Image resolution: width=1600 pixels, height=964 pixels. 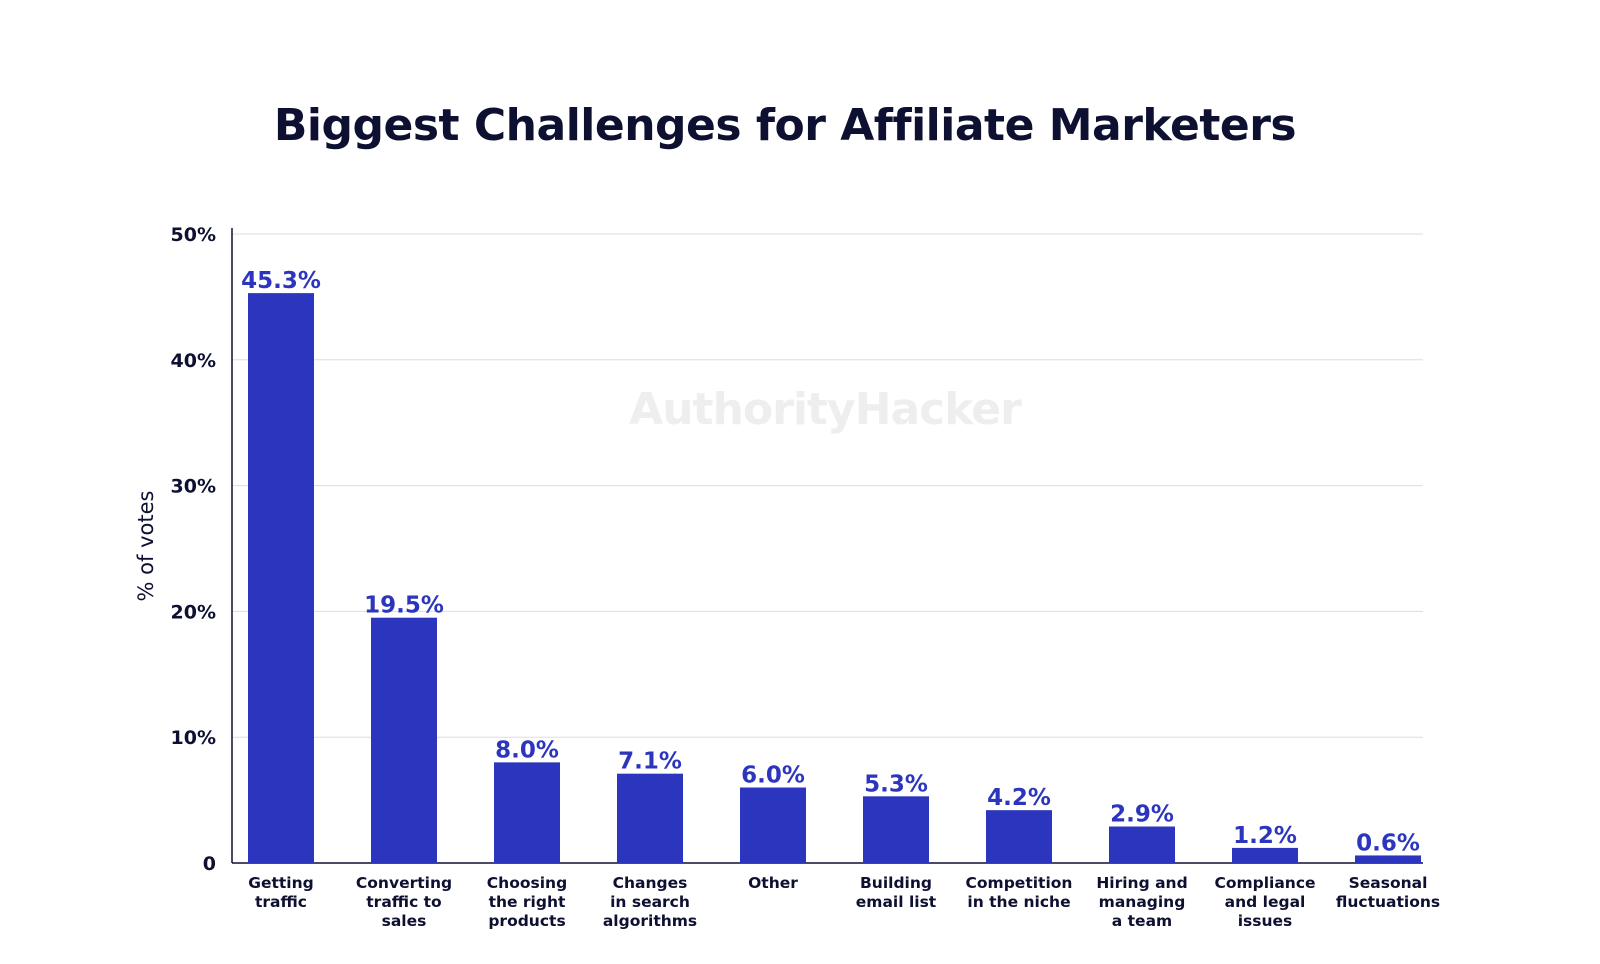 I want to click on x-tick-label-line: the right, so click(x=527, y=902).